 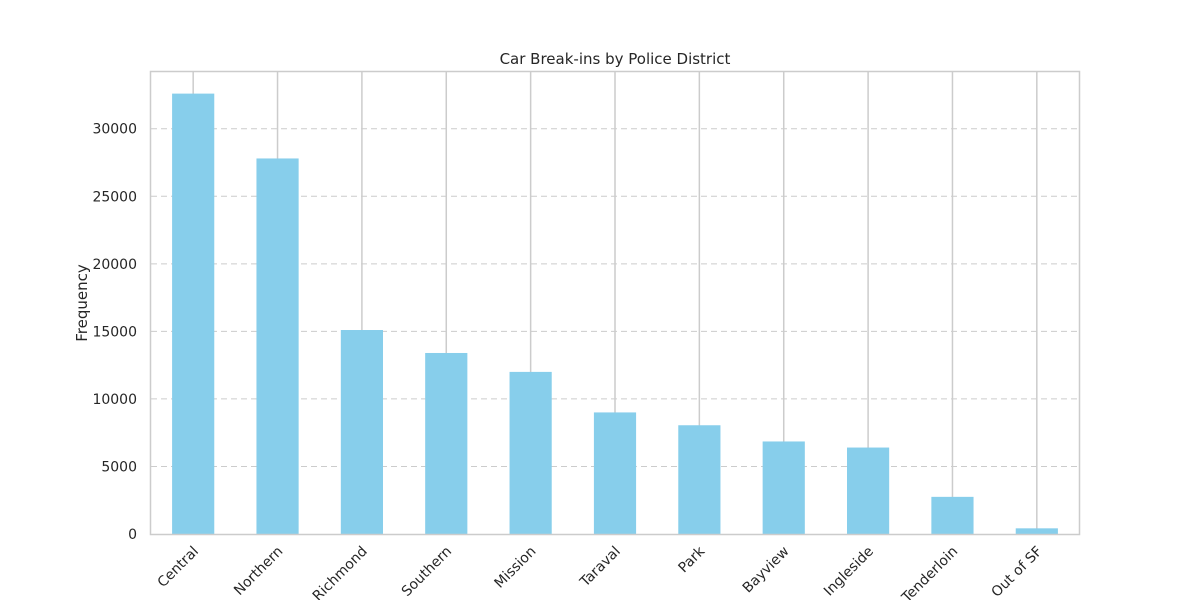 I want to click on y-tick-label: 15000, so click(x=114, y=332).